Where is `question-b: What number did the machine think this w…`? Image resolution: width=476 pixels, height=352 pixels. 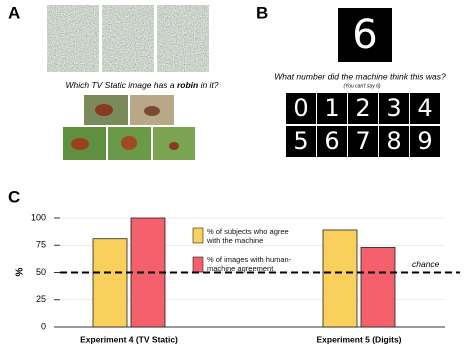 question-b: What number did the machine think this w… is located at coordinates (360, 76).